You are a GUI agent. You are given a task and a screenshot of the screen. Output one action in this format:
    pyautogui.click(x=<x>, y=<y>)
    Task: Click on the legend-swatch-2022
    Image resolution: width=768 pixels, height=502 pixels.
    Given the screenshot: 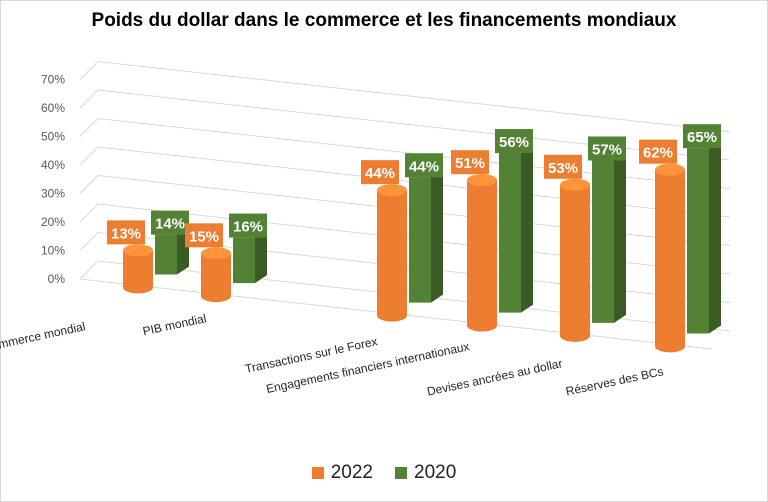 What is the action you would take?
    pyautogui.click(x=317, y=473)
    